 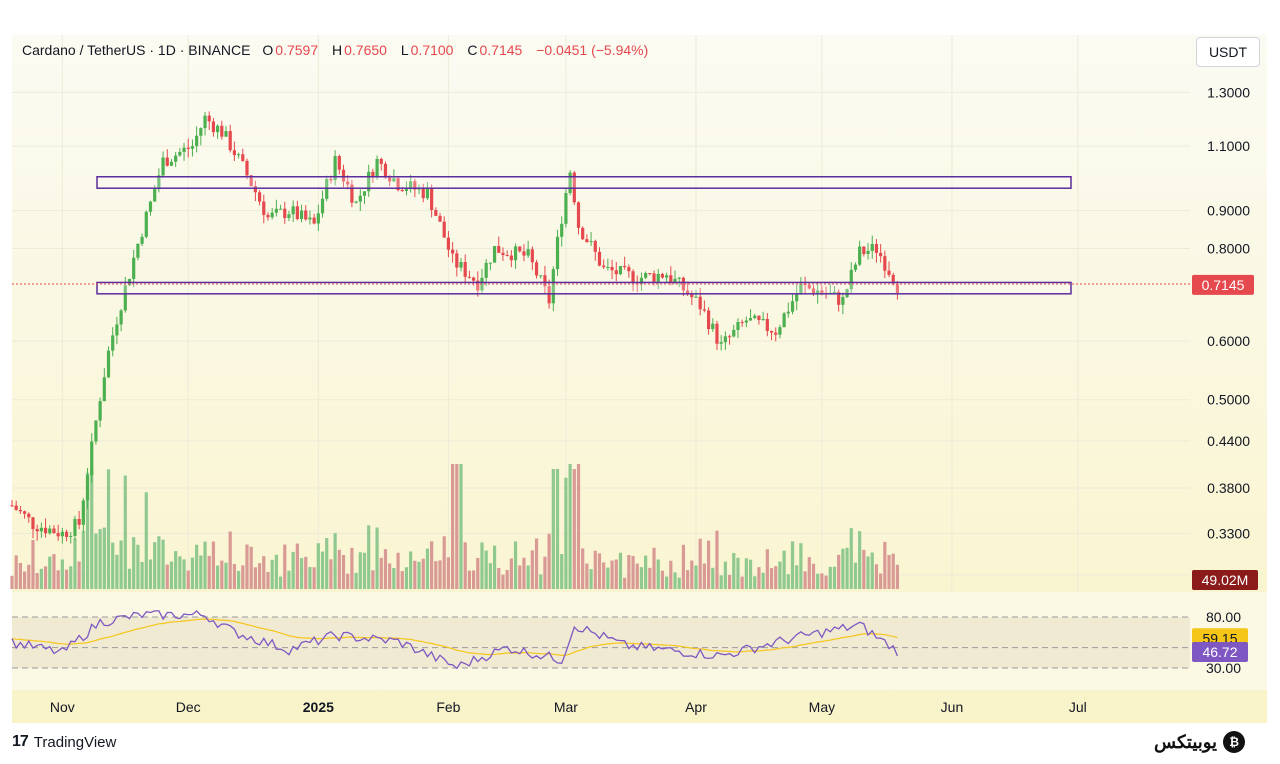 I want to click on last-price-label: 0.7145, so click(x=1223, y=285).